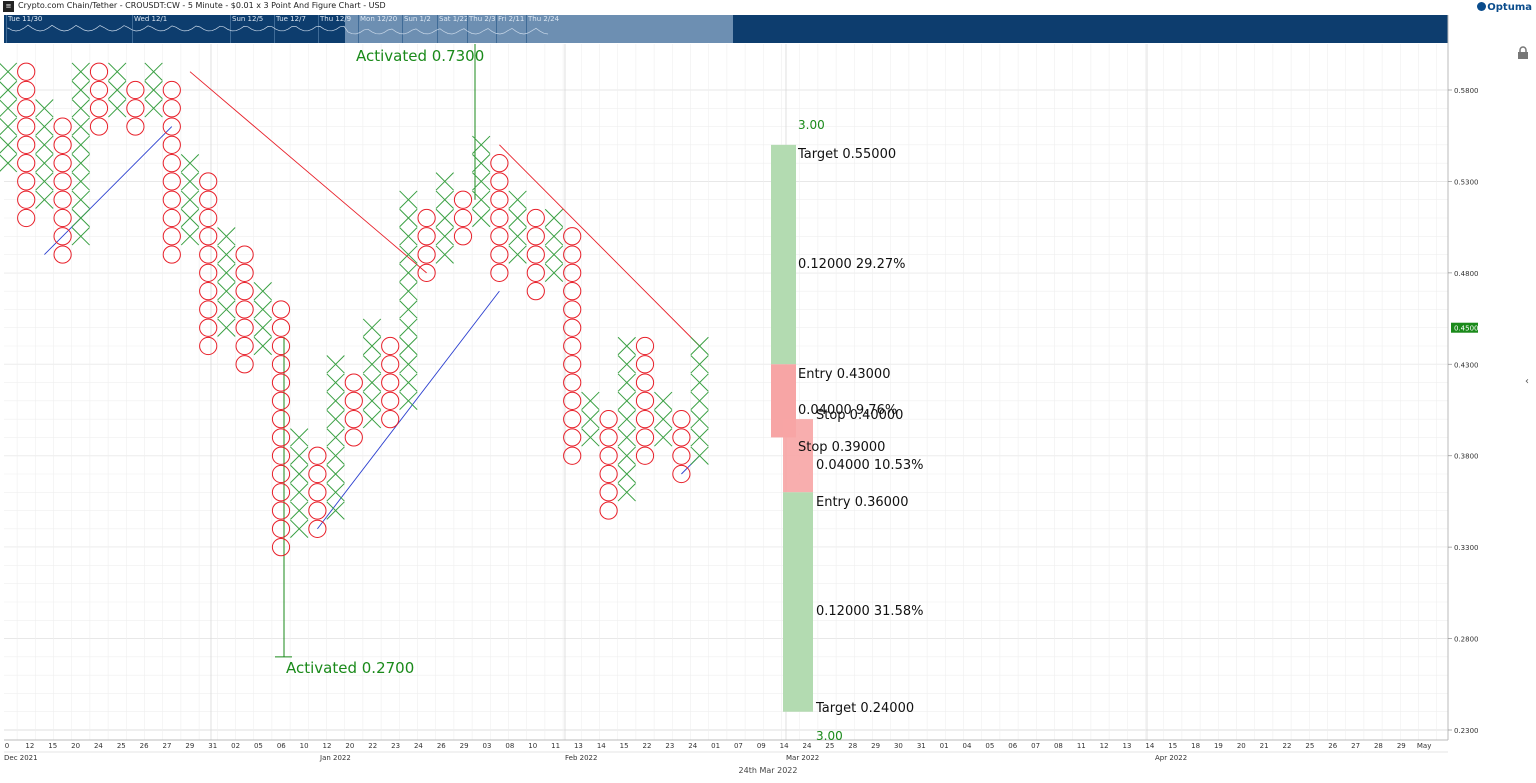  What do you see at coordinates (1523, 52) in the screenshot?
I see `lock-icon` at bounding box center [1523, 52].